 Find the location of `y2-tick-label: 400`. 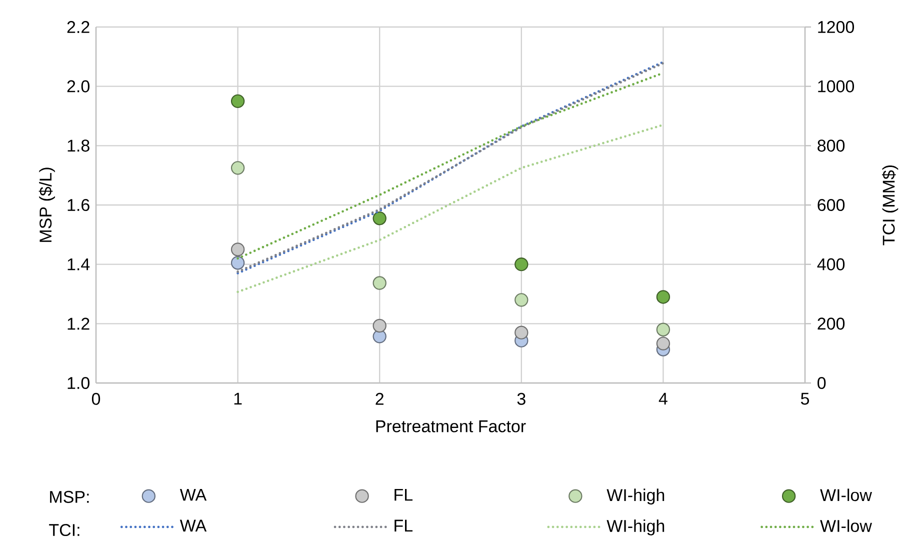

y2-tick-label: 400 is located at coordinates (831, 264).